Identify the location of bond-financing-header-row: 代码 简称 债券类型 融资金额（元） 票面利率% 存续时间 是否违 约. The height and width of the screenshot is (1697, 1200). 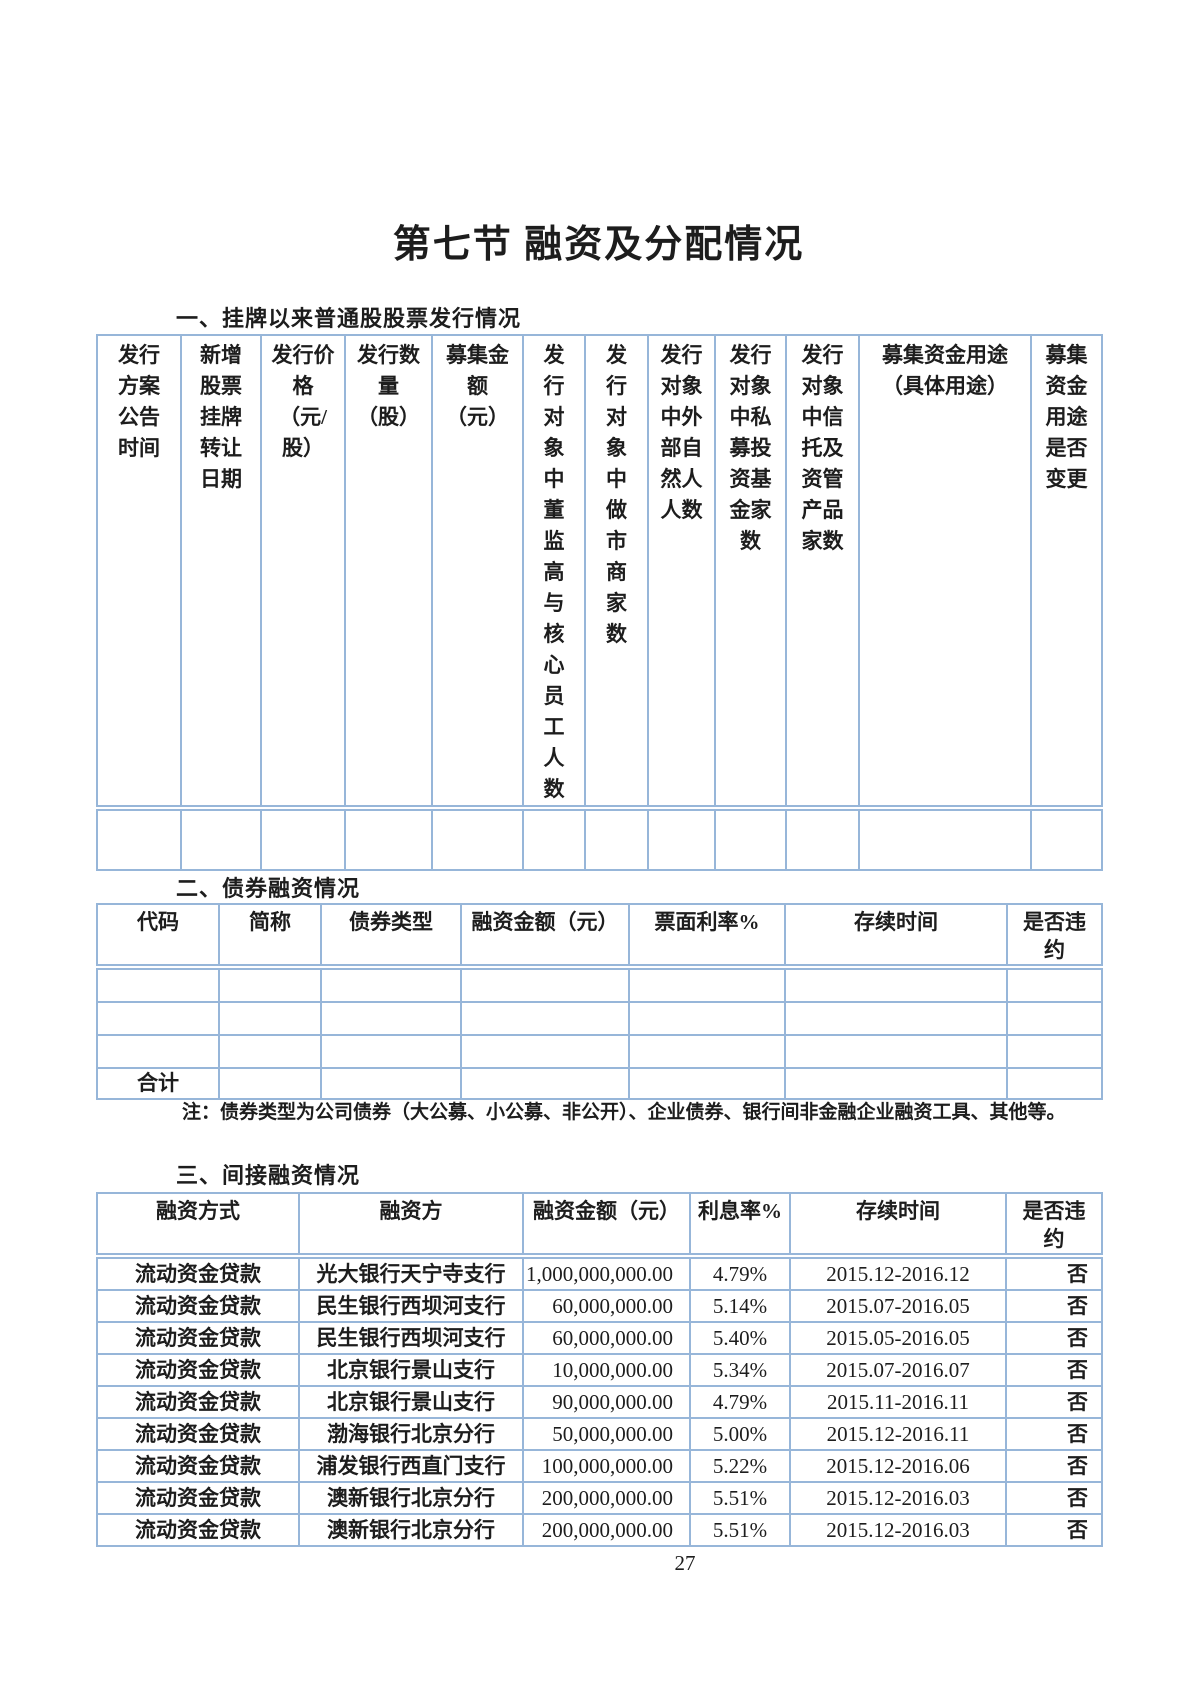
(599, 936).